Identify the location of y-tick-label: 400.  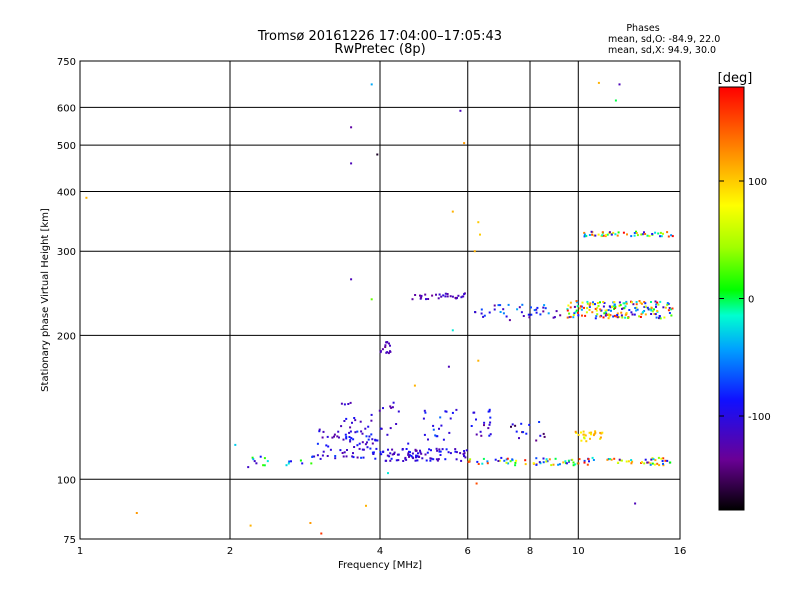
(66, 192).